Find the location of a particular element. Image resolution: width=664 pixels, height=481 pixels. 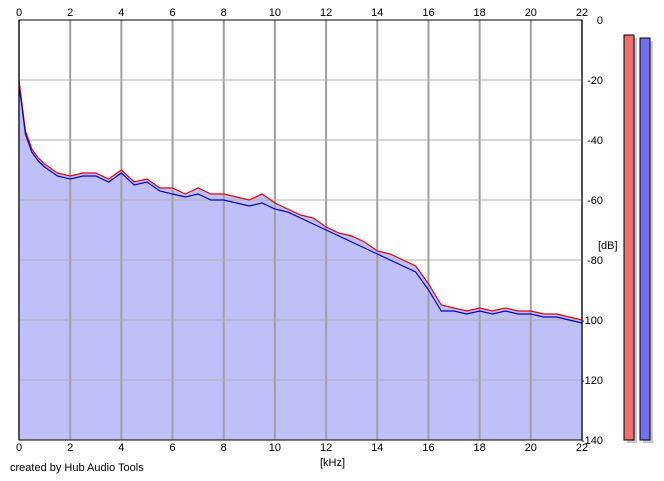

y-tick-label: -100 is located at coordinates (592, 321).